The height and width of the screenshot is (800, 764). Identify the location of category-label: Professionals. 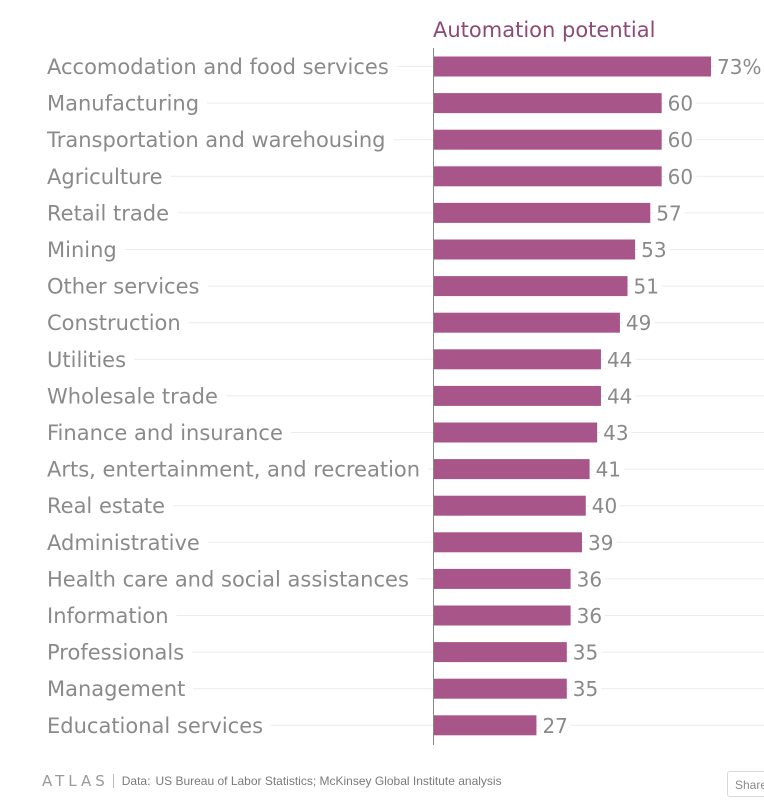
(115, 653).